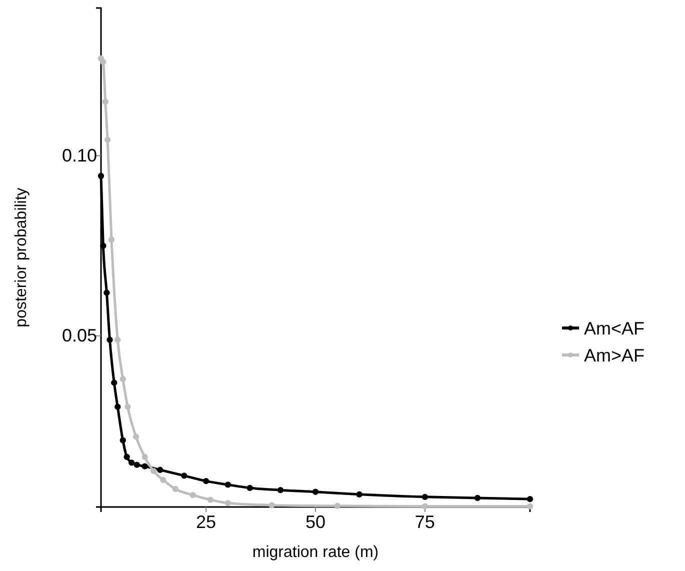 This screenshot has height=571, width=685. I want to click on x-tick-label: 75, so click(424, 522).